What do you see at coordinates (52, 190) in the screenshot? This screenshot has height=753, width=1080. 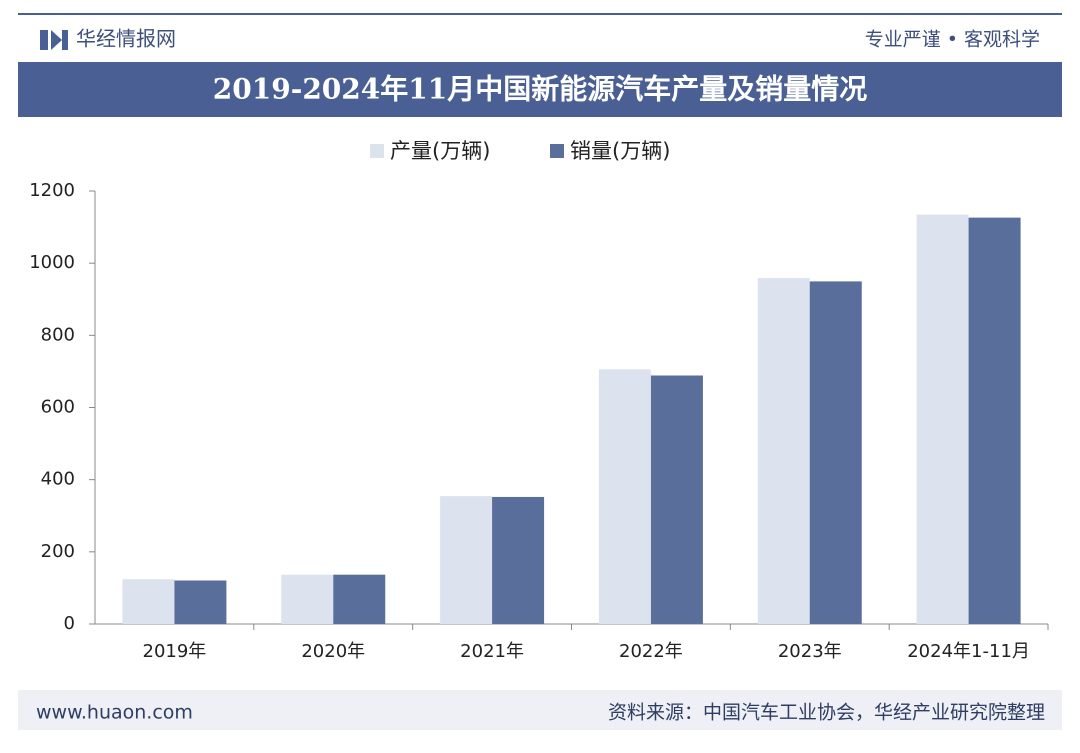 I see `y-tick-label: 1200` at bounding box center [52, 190].